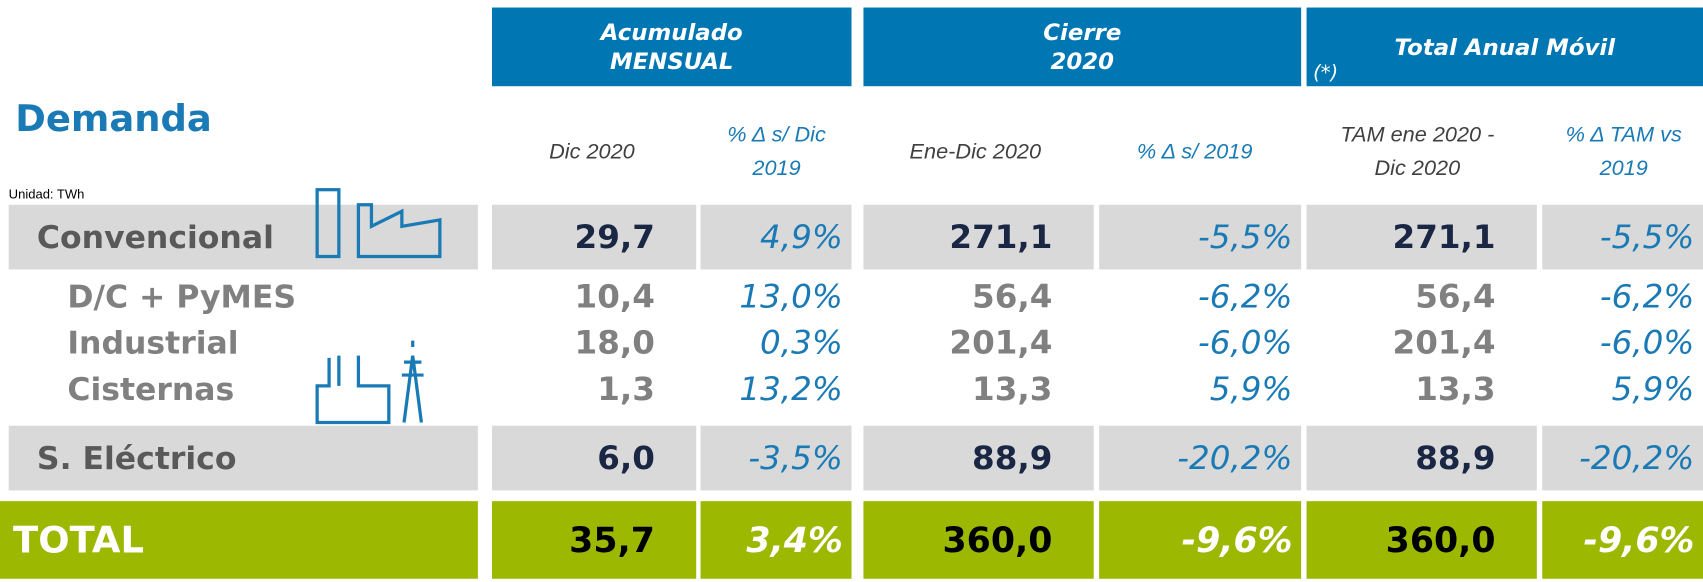  What do you see at coordinates (776, 134) in the screenshot?
I see `column-header: % Δ s/ Dic` at bounding box center [776, 134].